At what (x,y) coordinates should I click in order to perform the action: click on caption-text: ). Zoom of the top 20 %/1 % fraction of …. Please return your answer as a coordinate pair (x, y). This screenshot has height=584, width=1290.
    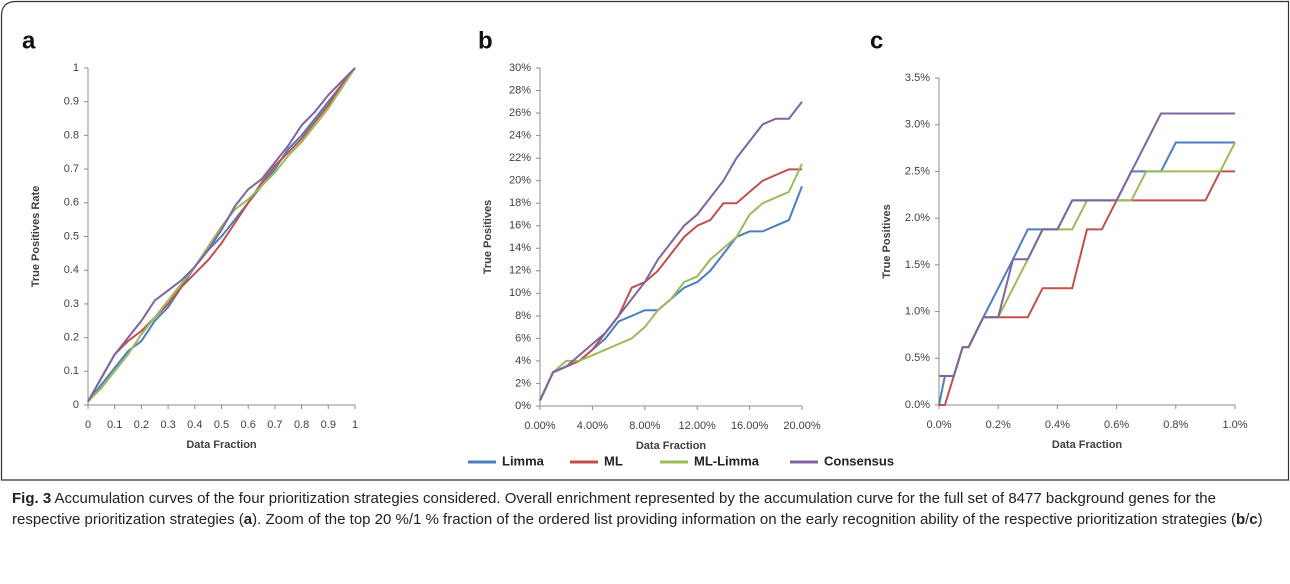
    Looking at the image, I should click on (744, 519).